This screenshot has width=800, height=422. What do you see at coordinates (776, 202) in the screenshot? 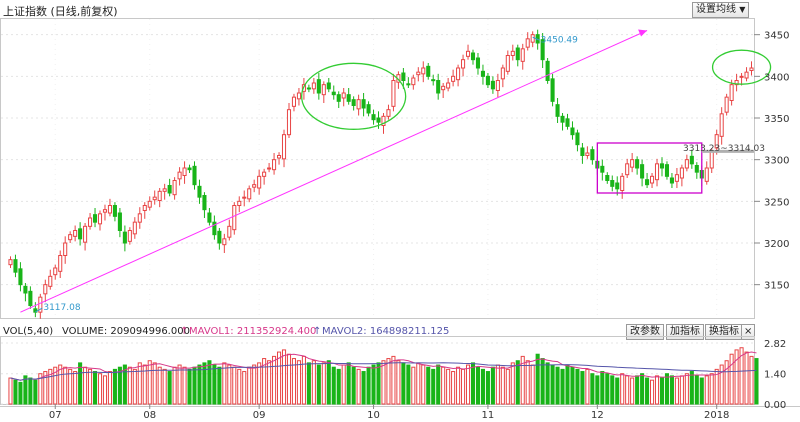
I see `price-tick-label: 3250` at bounding box center [776, 202].